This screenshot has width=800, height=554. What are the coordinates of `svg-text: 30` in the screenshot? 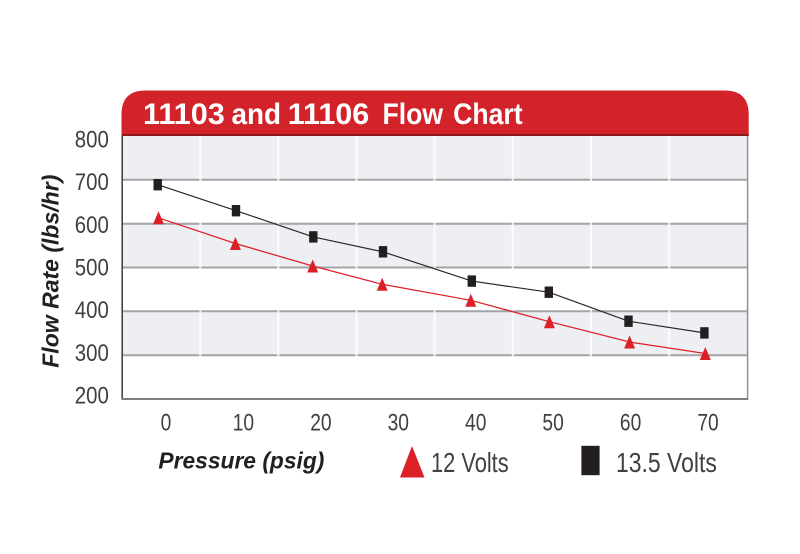 It's located at (398, 422).